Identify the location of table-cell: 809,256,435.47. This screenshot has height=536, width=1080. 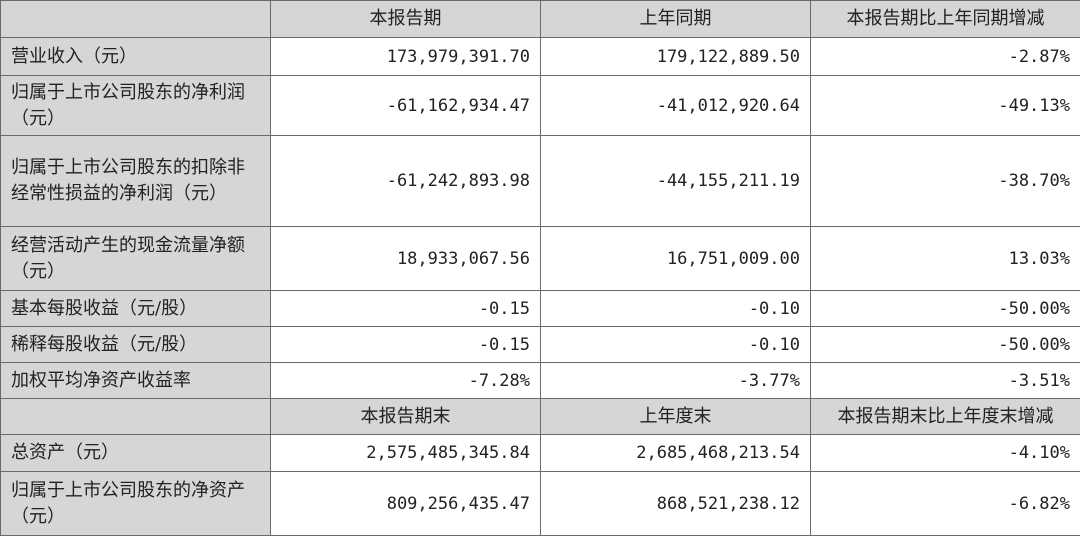
(406, 504).